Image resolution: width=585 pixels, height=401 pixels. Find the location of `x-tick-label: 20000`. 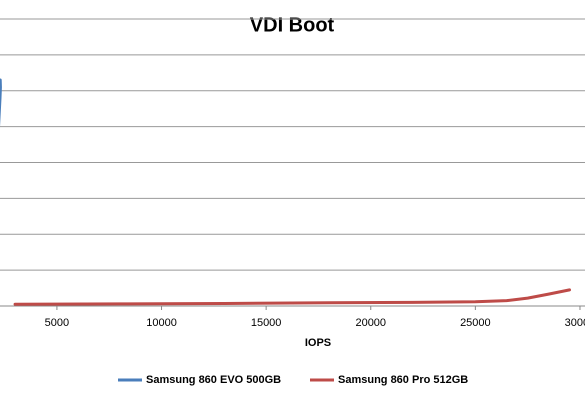

x-tick-label: 20000 is located at coordinates (370, 323).